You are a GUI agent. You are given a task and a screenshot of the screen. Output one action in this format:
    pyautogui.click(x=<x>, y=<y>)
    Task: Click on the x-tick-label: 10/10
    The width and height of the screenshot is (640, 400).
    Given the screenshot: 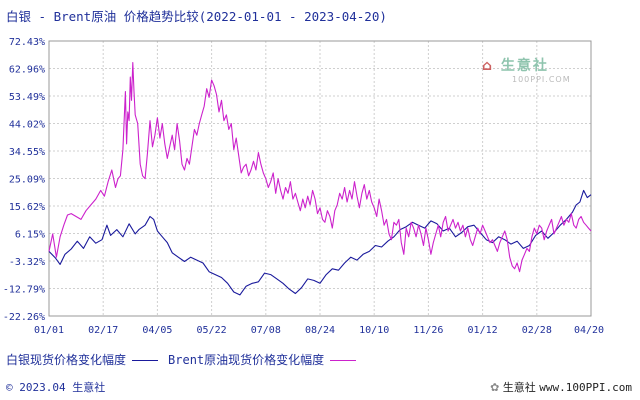 What is the action you would take?
    pyautogui.click(x=374, y=330)
    